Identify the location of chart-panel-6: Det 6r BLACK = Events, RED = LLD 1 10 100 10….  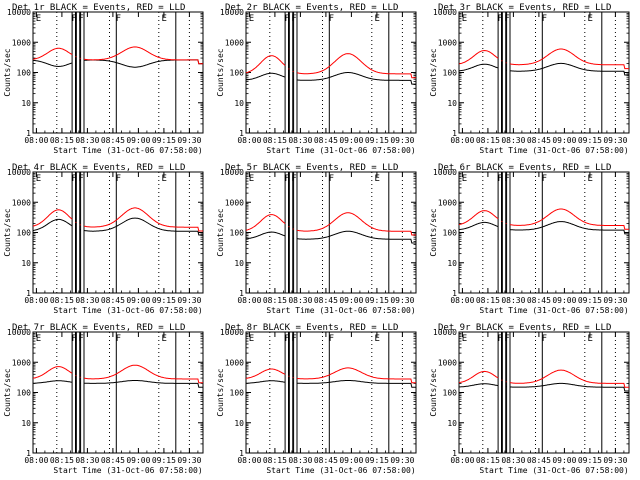
(529, 239).